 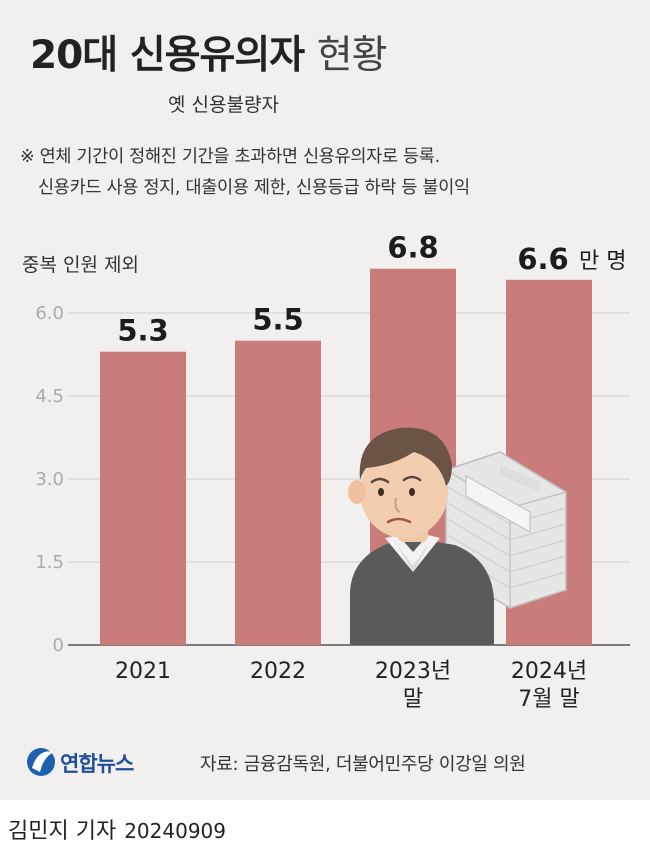 I want to click on publish-date: 20240909, so click(x=175, y=831).